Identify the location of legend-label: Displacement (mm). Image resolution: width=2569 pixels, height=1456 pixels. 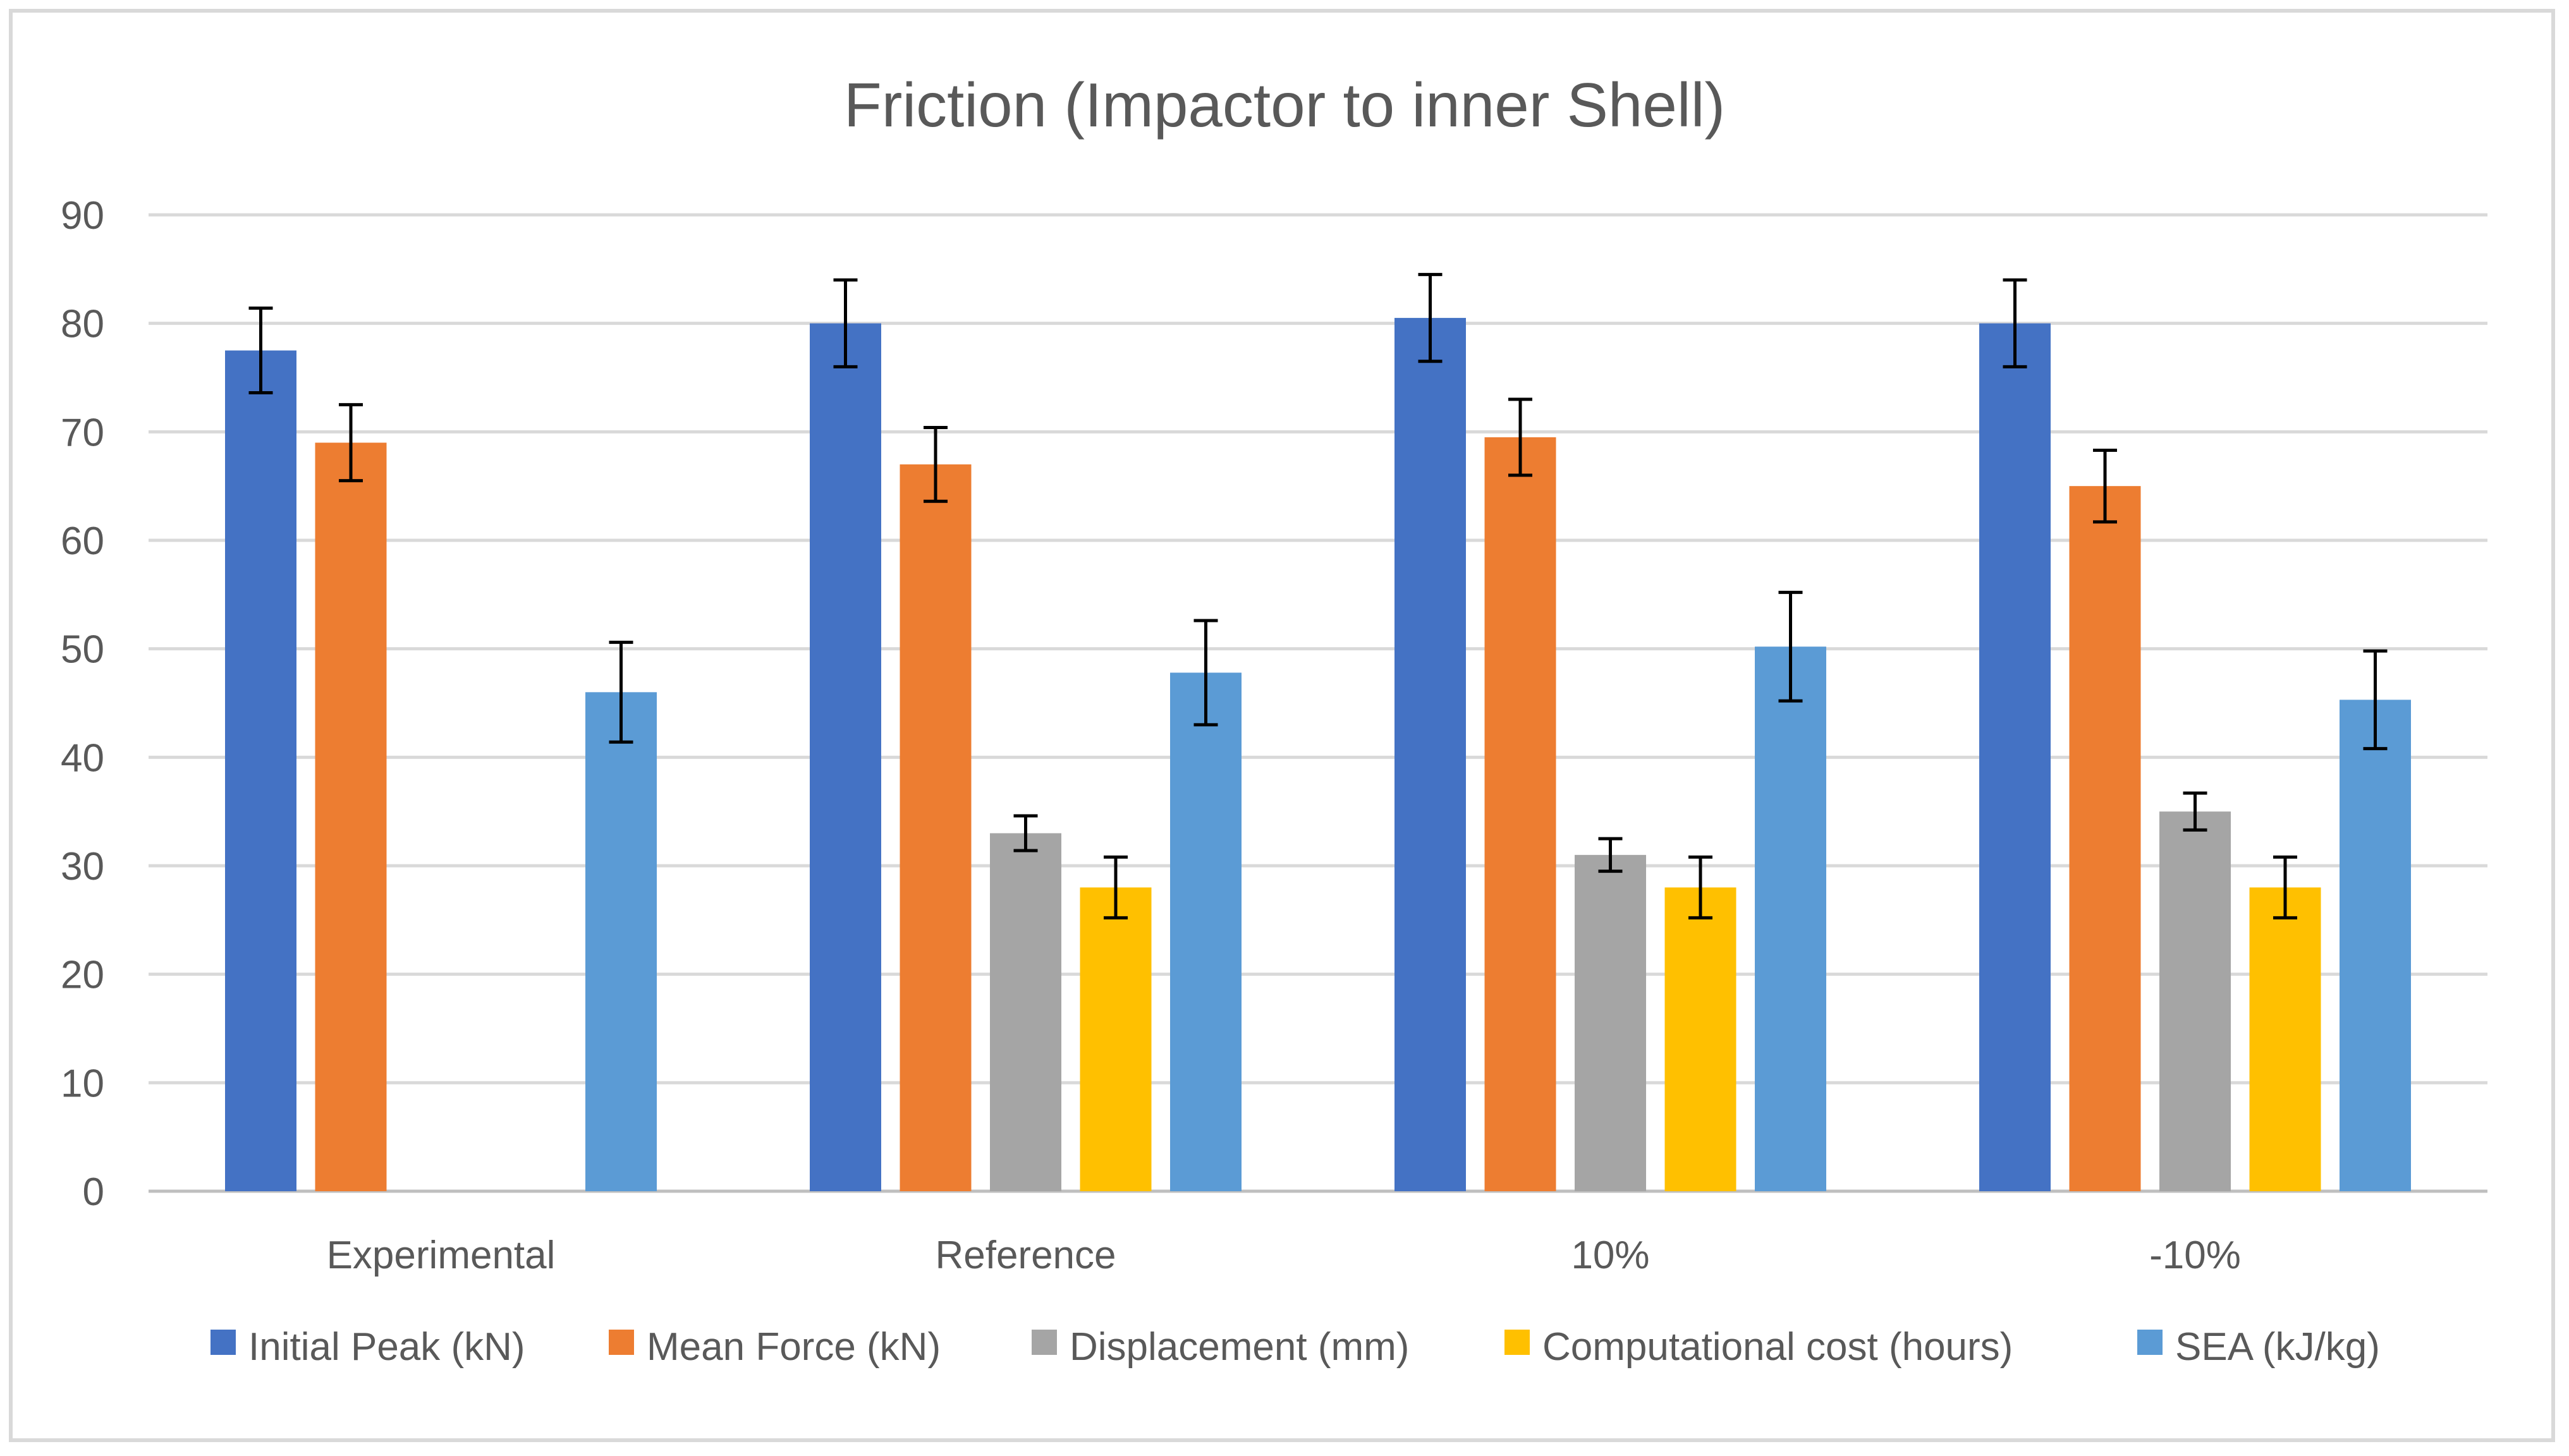
(1240, 1347).